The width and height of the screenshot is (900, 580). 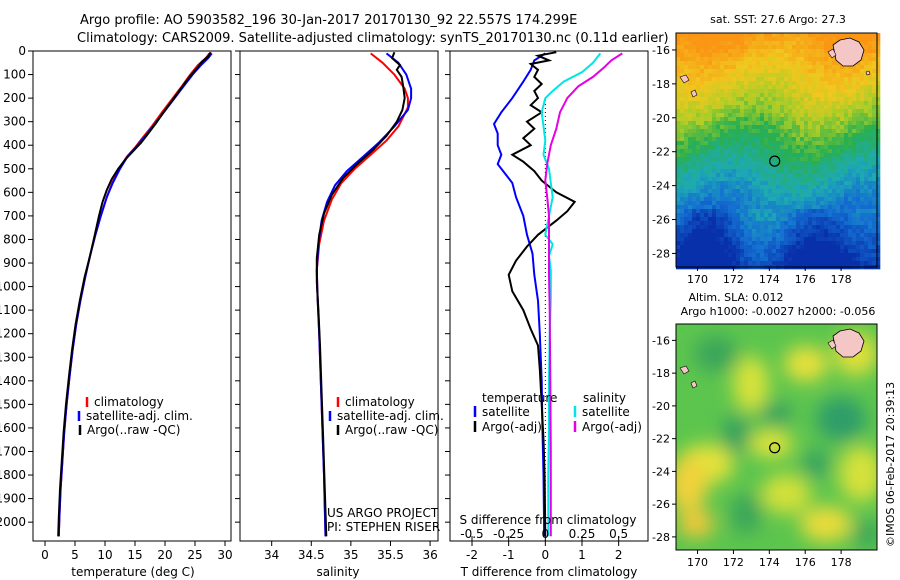 What do you see at coordinates (805, 562) in the screenshot?
I see `map-x-tick-label: 176` at bounding box center [805, 562].